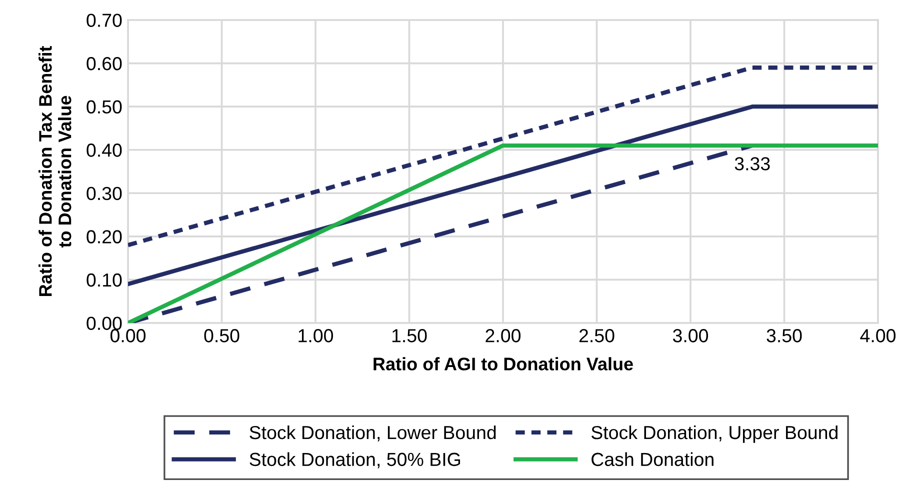  What do you see at coordinates (104, 107) in the screenshot?
I see `y-tick-label: 0.50` at bounding box center [104, 107].